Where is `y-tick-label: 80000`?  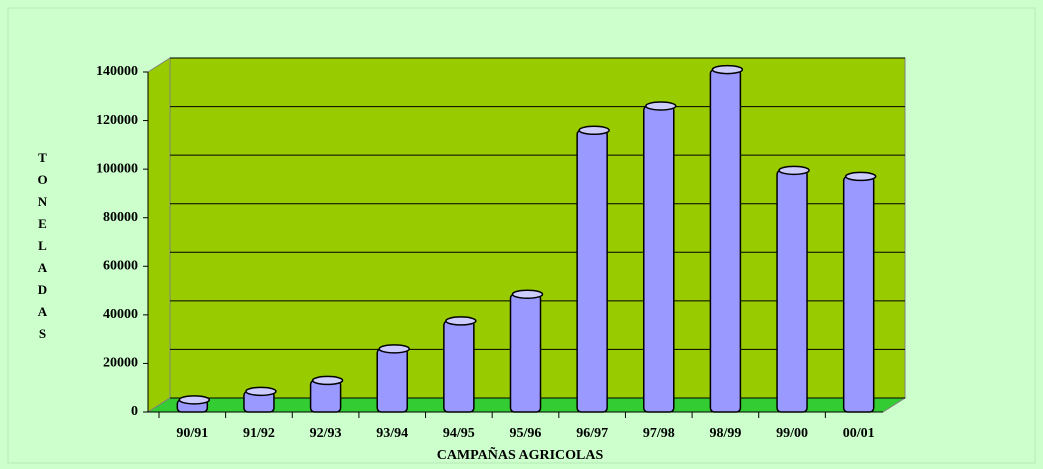 y-tick-label: 80000 is located at coordinates (120, 217).